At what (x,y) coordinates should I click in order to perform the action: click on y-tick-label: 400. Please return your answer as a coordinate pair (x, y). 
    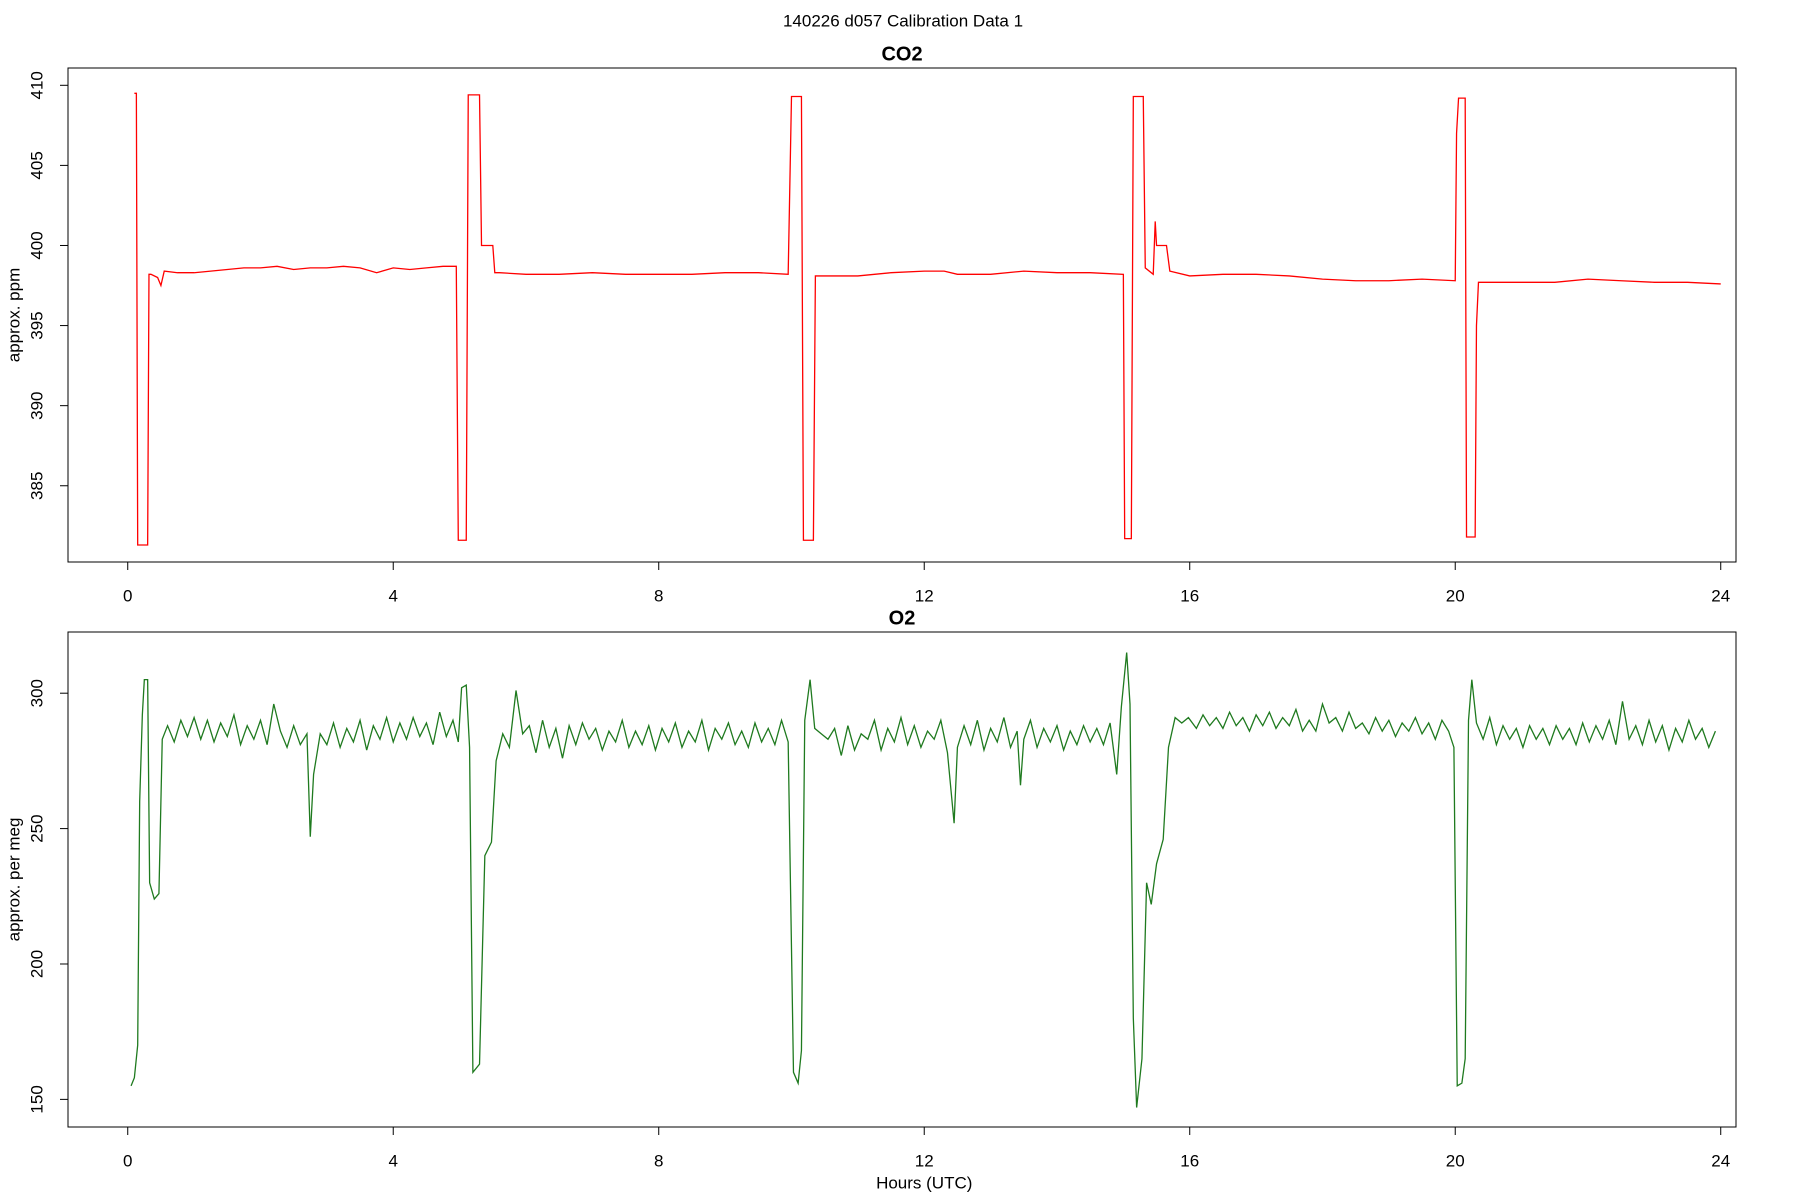
    Looking at the image, I should click on (36, 245).